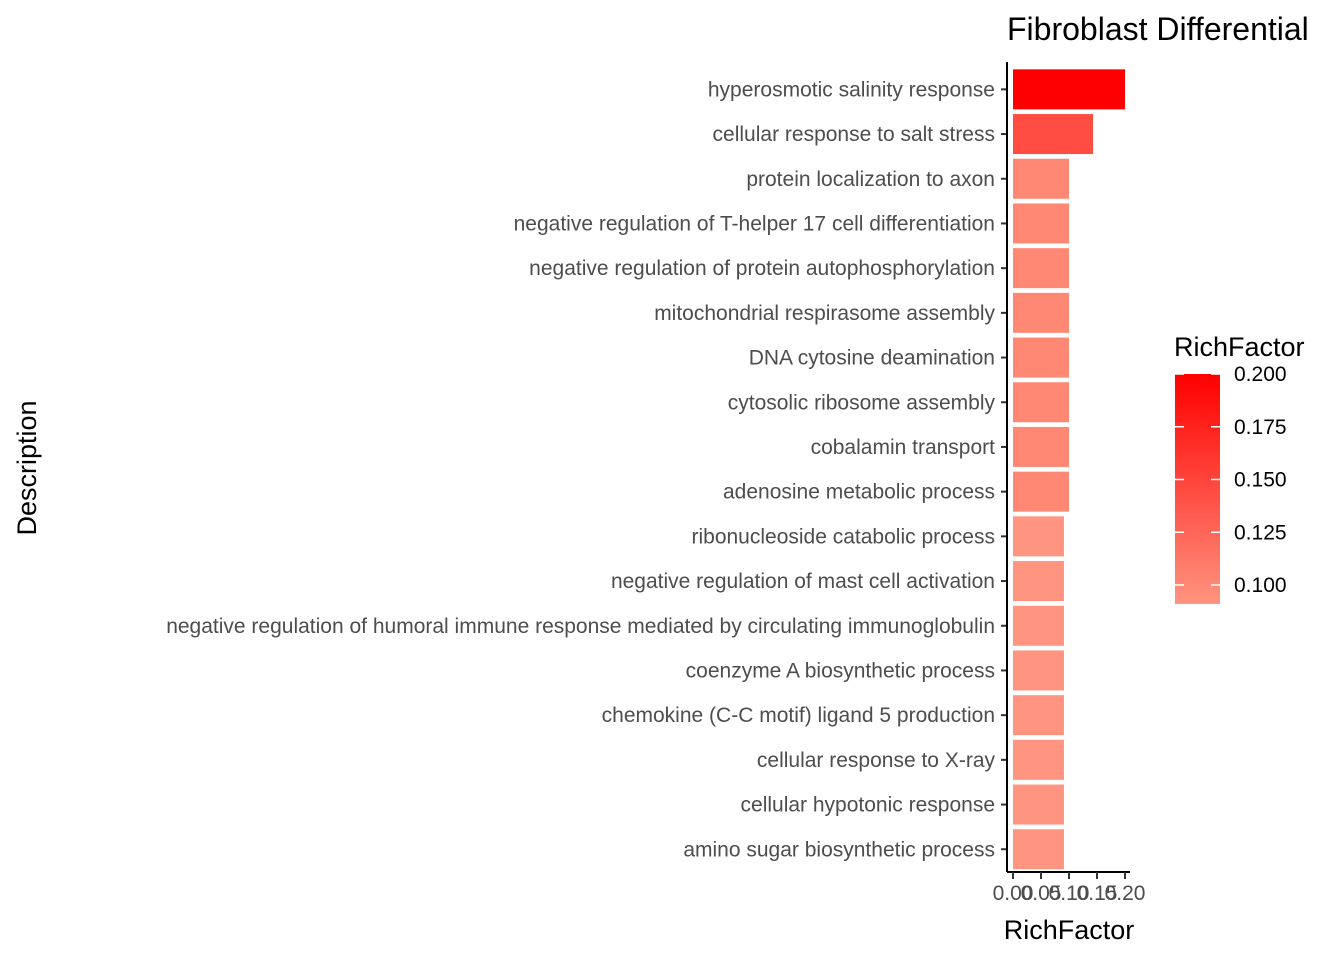  What do you see at coordinates (1125, 893) in the screenshot?
I see `x-tick-label: 0.20` at bounding box center [1125, 893].